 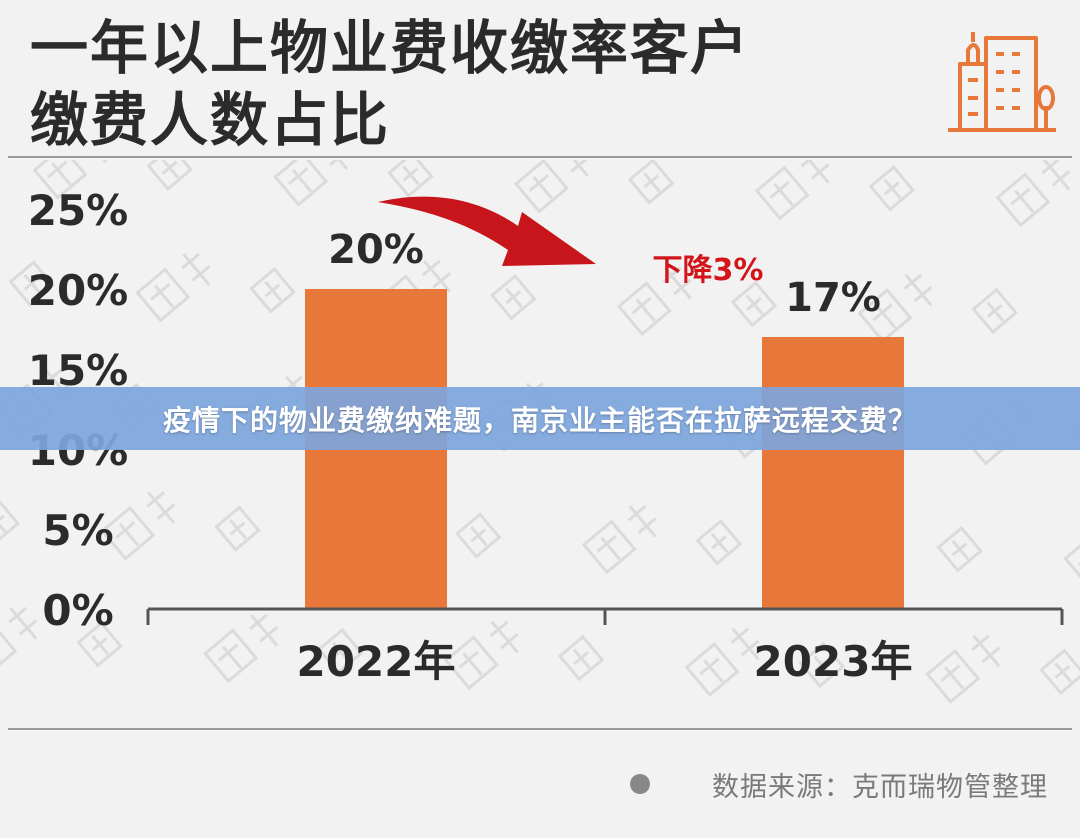 I want to click on source-note: 数据来源：克而瑞物管整理, so click(x=880, y=787).